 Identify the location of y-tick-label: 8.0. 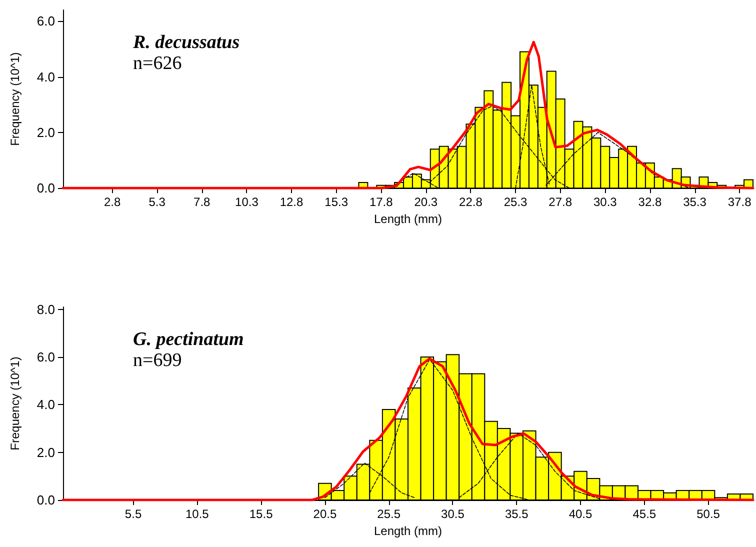
(45, 309).